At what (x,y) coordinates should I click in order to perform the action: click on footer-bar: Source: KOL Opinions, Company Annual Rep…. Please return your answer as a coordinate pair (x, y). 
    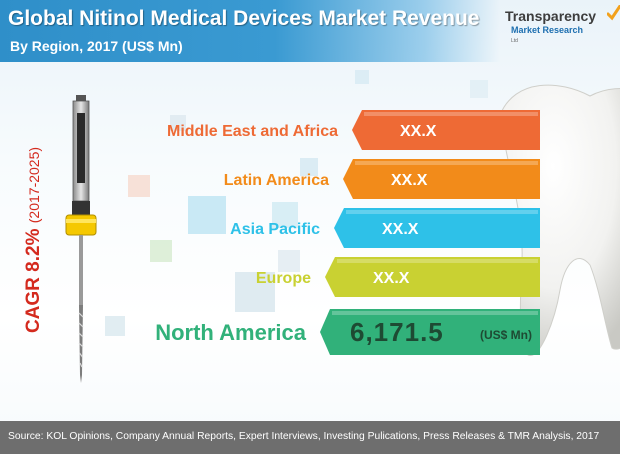
    Looking at the image, I should click on (310, 437).